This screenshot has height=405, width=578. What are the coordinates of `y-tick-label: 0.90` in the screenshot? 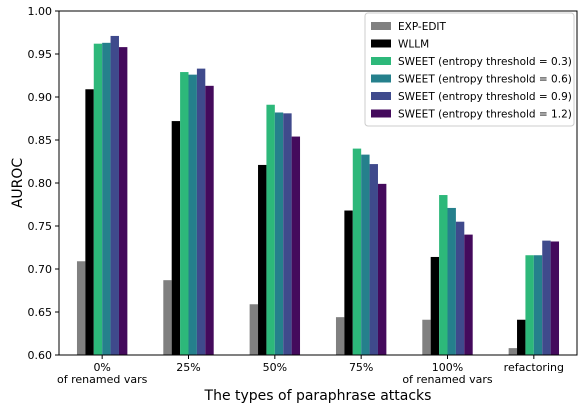 It's located at (40, 97).